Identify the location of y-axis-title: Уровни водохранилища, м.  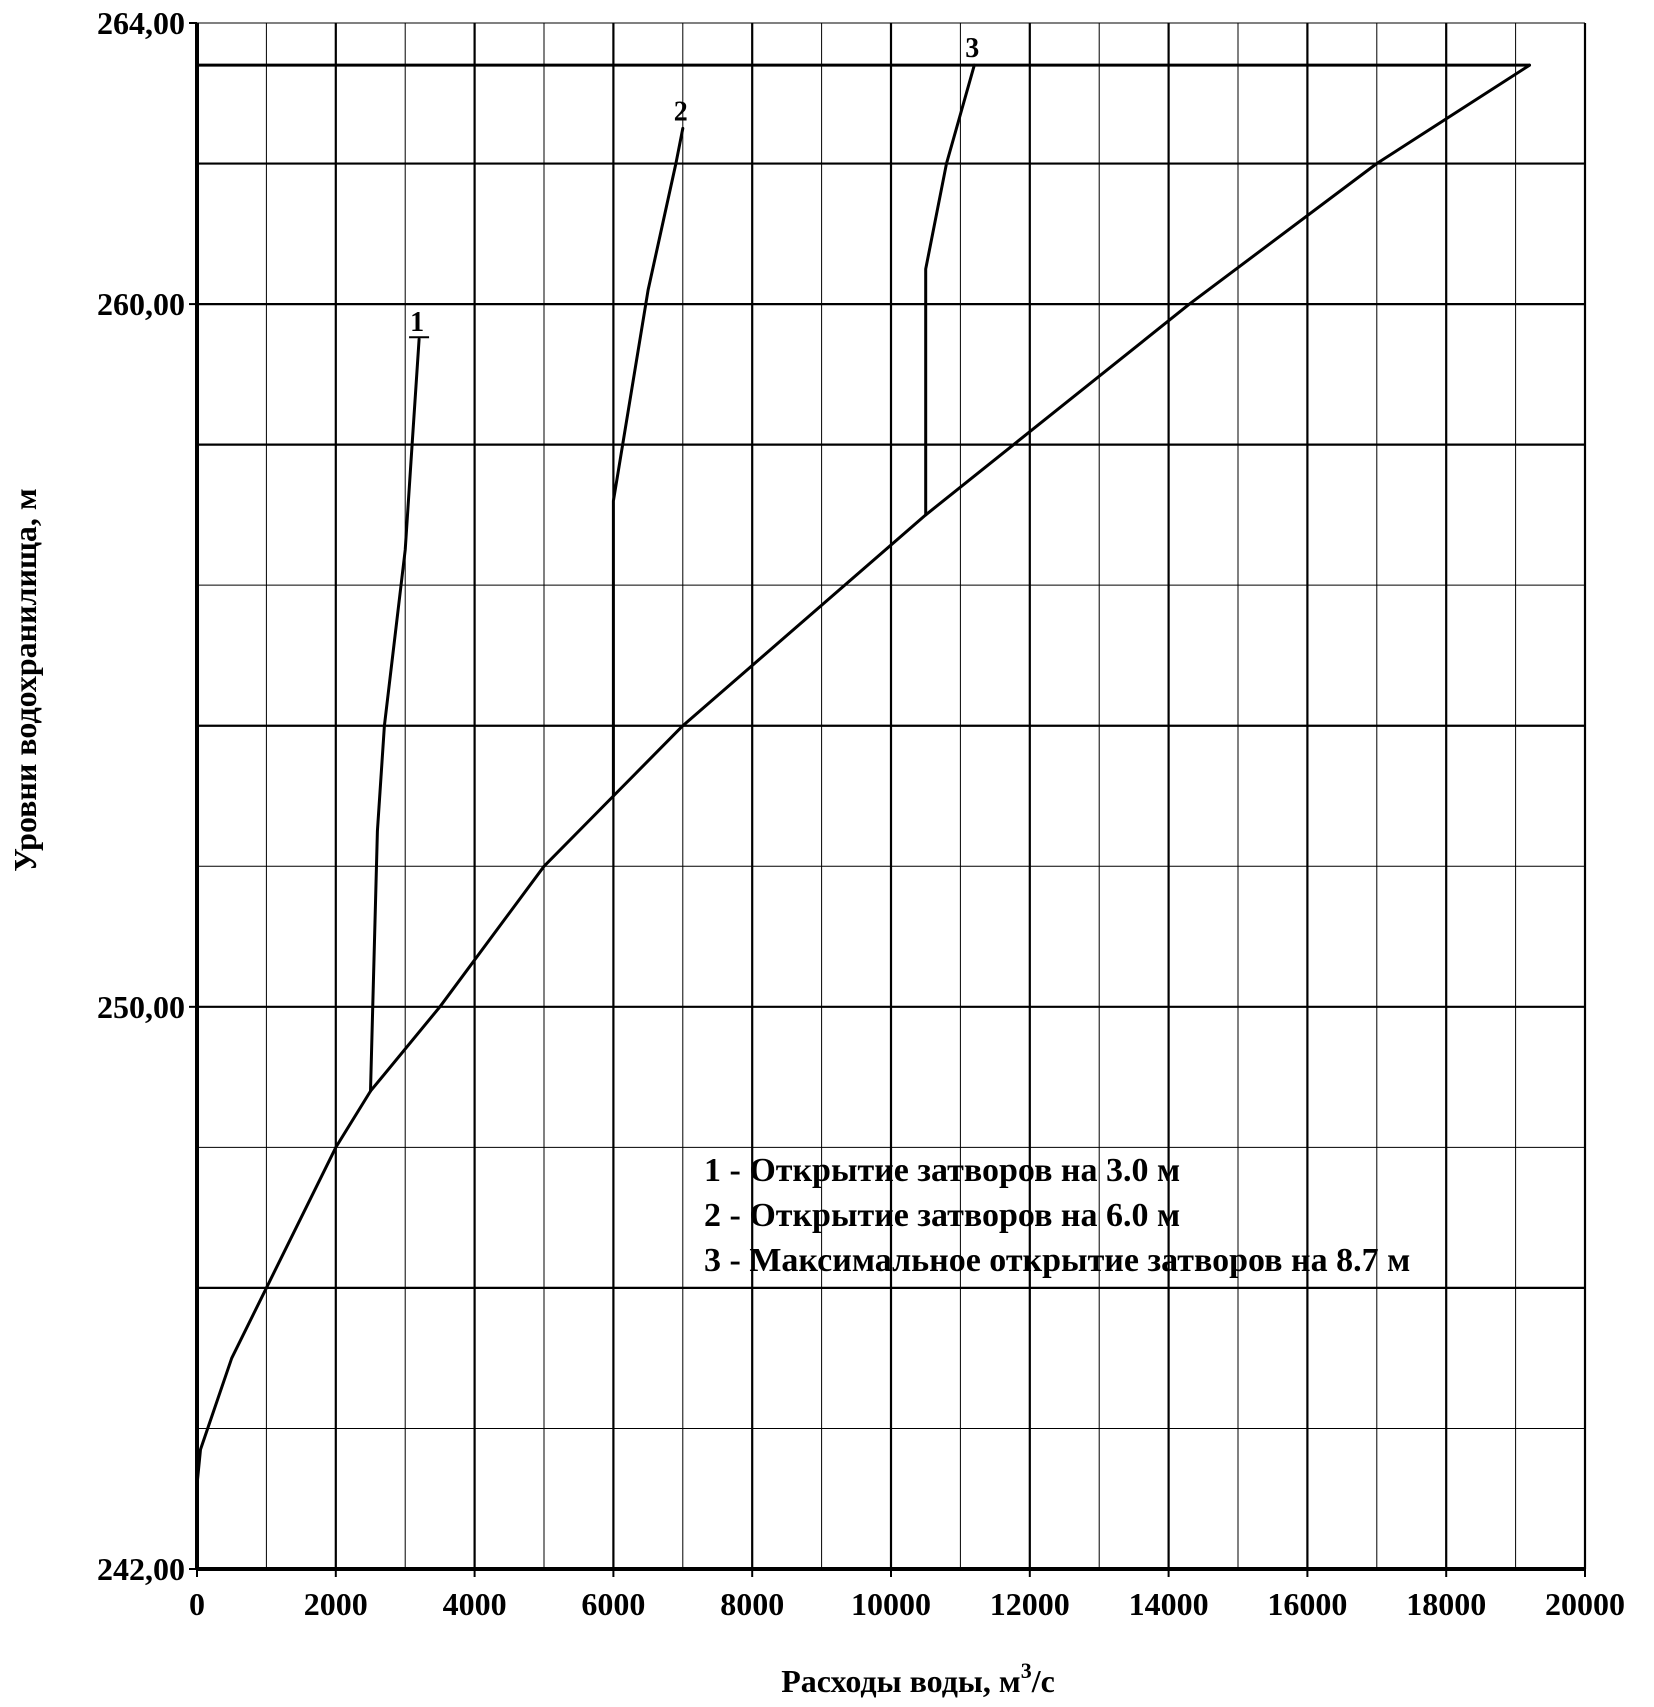
(25, 679).